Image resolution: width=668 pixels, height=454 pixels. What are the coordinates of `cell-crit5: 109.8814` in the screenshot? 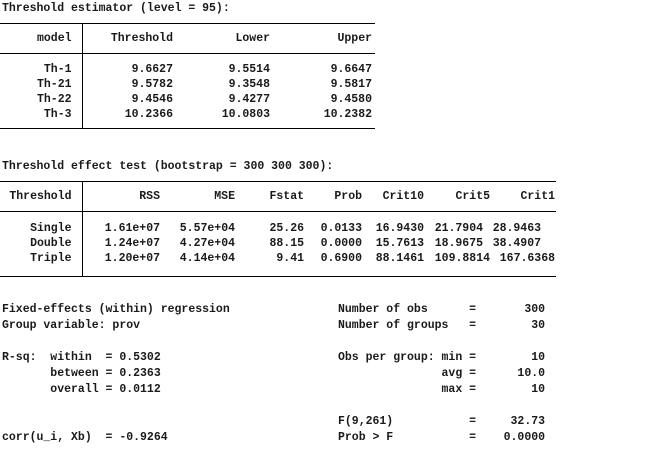 It's located at (462, 258).